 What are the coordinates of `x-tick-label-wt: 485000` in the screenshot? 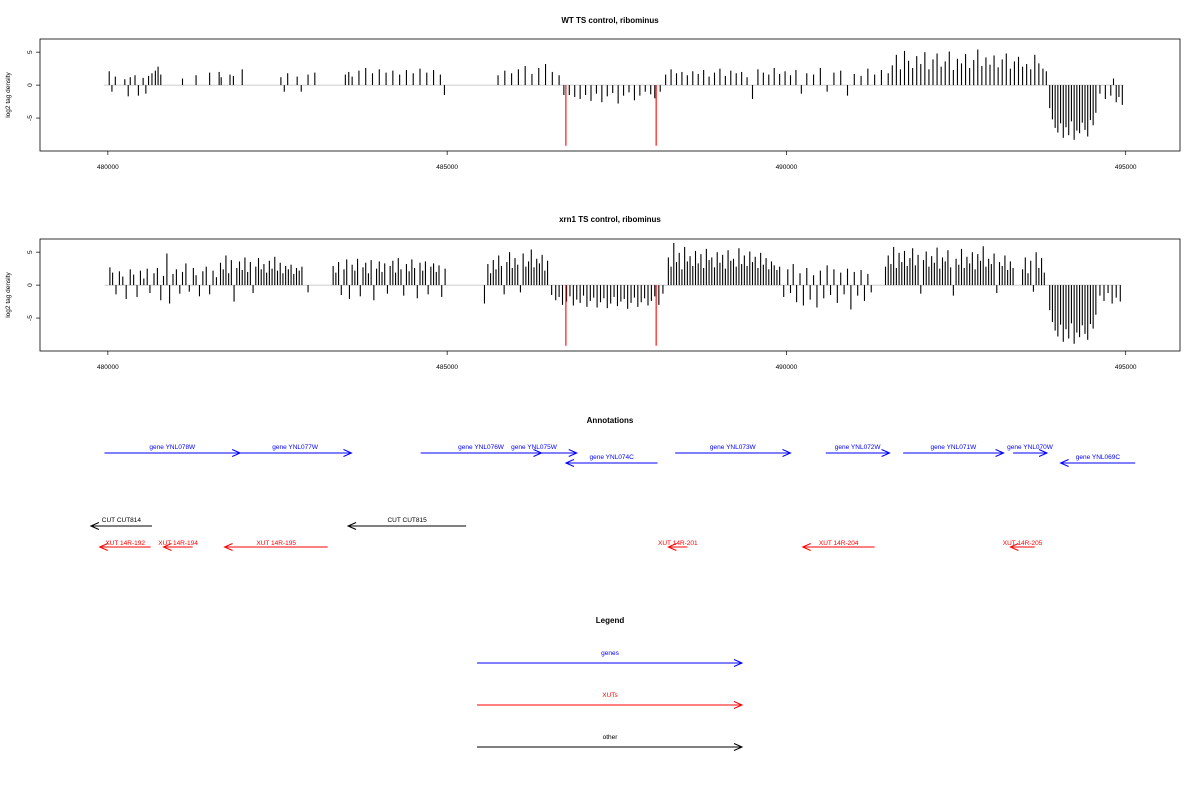 It's located at (447, 167).